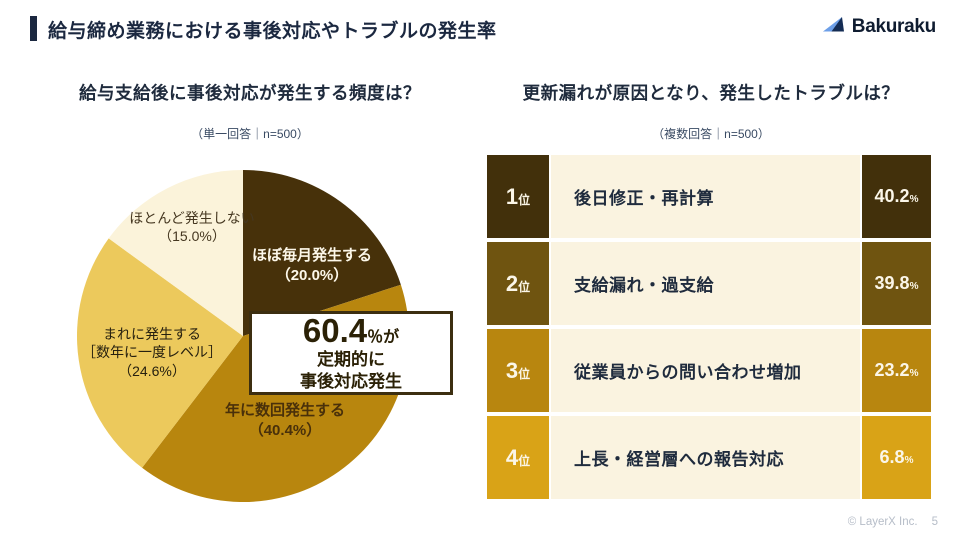  Describe the element at coordinates (33, 28) in the screenshot. I see `title-accent-bar` at that location.